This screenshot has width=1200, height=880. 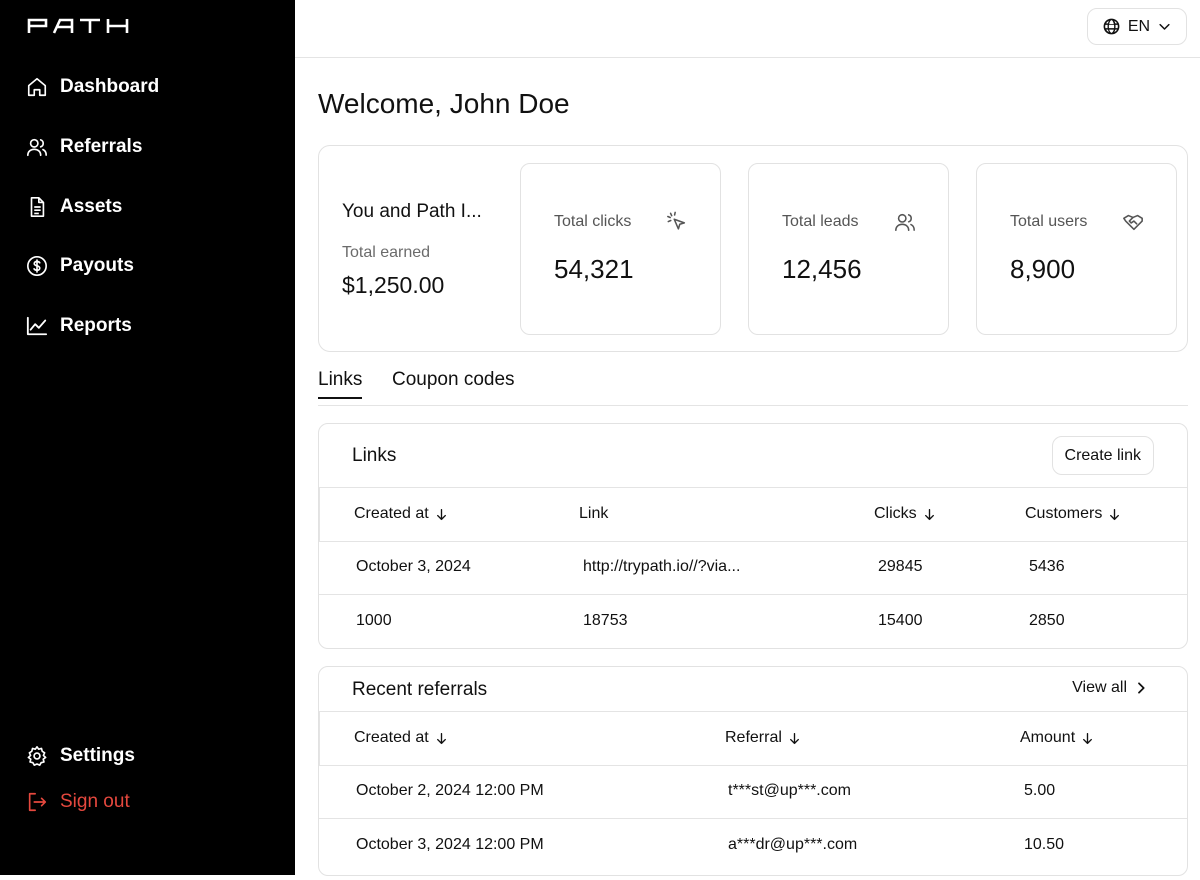 What do you see at coordinates (753, 386) in the screenshot?
I see `tab-bar: Links Coupon codes` at bounding box center [753, 386].